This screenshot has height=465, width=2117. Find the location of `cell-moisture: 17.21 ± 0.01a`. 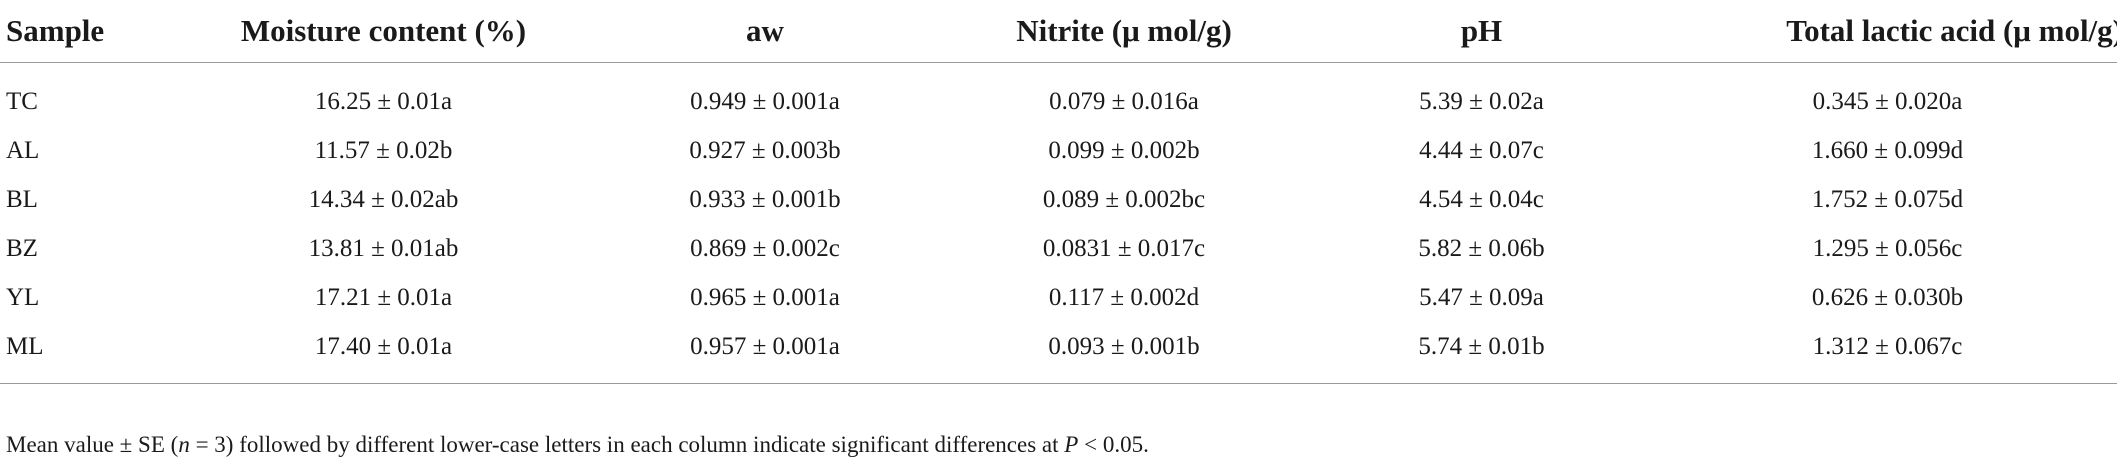

cell-moisture: 17.21 ± 0.01a is located at coordinates (383, 297).